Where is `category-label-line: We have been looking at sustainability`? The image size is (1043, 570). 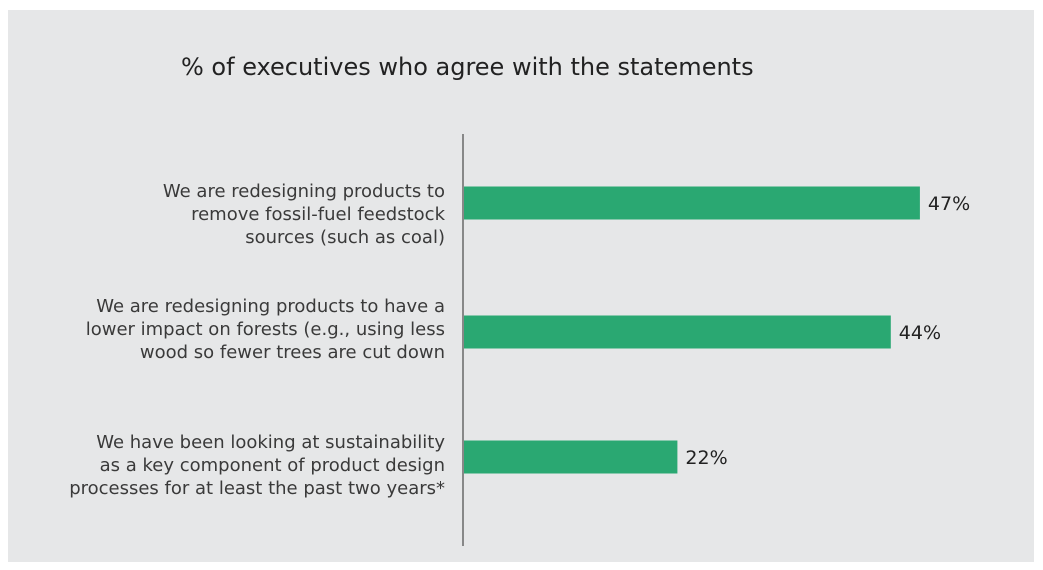 category-label-line: We have been looking at sustainability is located at coordinates (270, 442).